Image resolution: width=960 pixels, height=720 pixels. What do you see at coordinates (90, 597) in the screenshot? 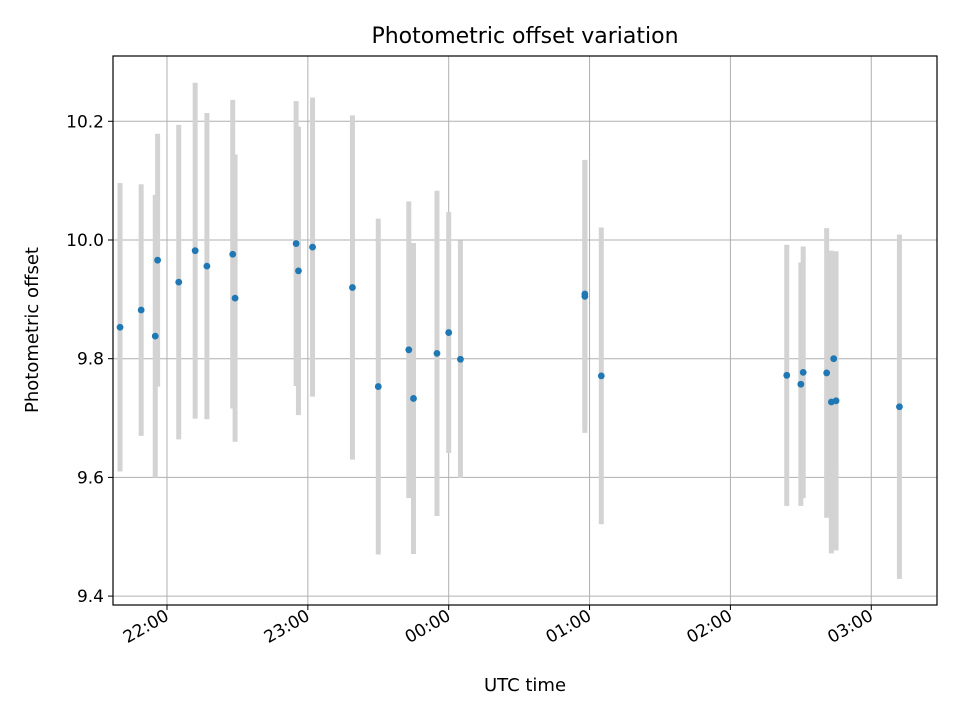
I see `y-tick-label: 9.4` at bounding box center [90, 597].